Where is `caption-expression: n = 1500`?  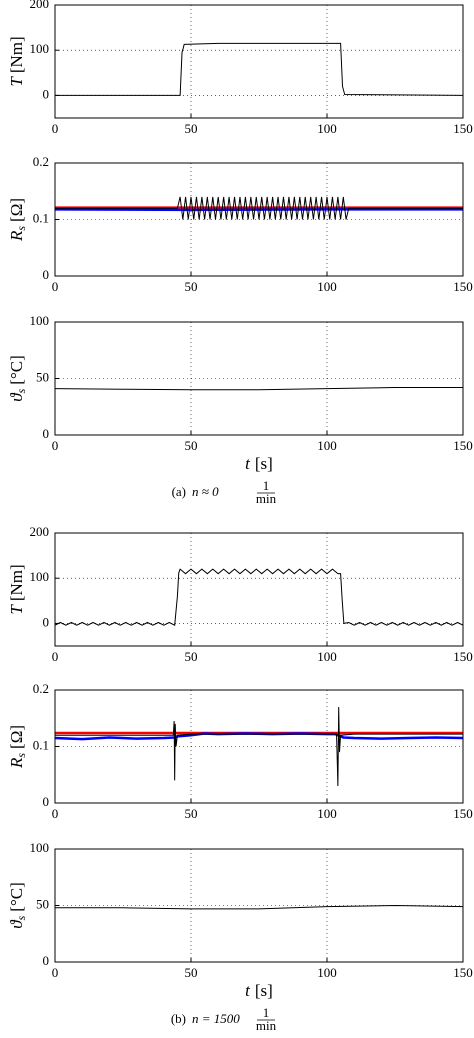 caption-expression: n = 1500 is located at coordinates (216, 1018).